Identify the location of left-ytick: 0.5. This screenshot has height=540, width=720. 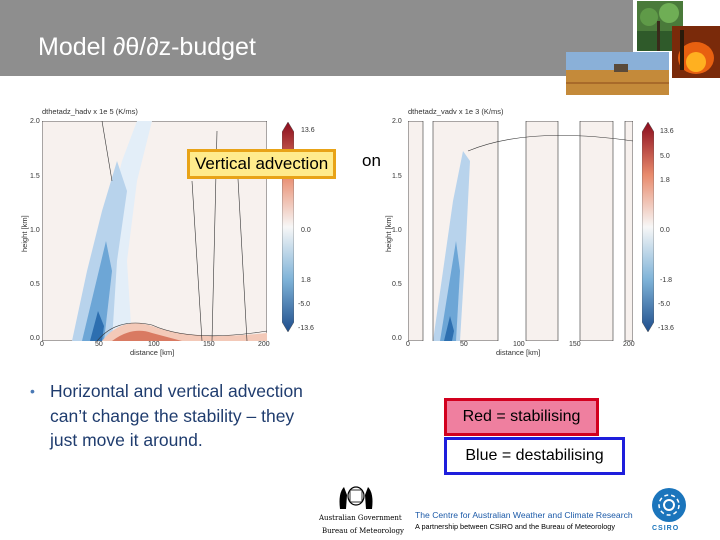
(35, 284).